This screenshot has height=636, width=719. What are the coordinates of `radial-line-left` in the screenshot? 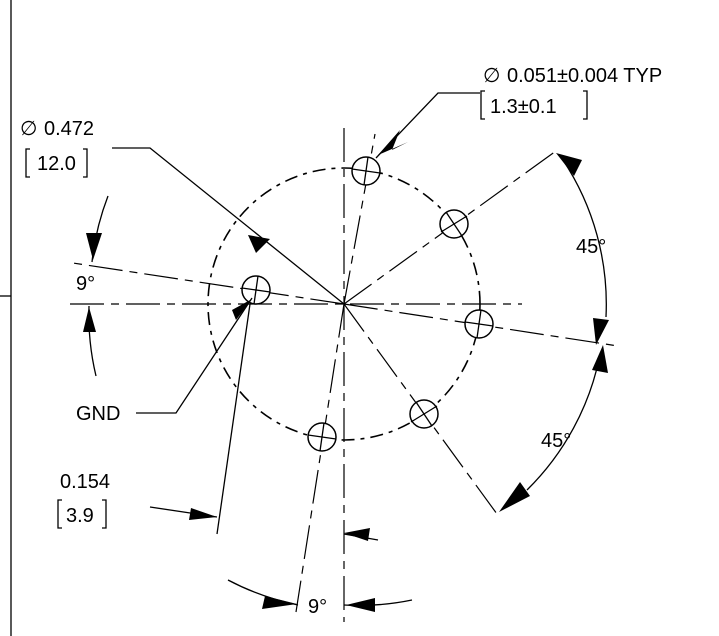 It's located at (208, 283).